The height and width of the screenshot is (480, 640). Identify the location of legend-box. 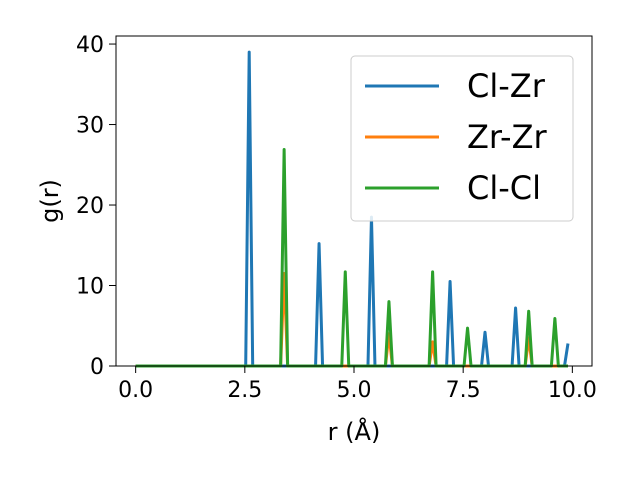
(462, 138).